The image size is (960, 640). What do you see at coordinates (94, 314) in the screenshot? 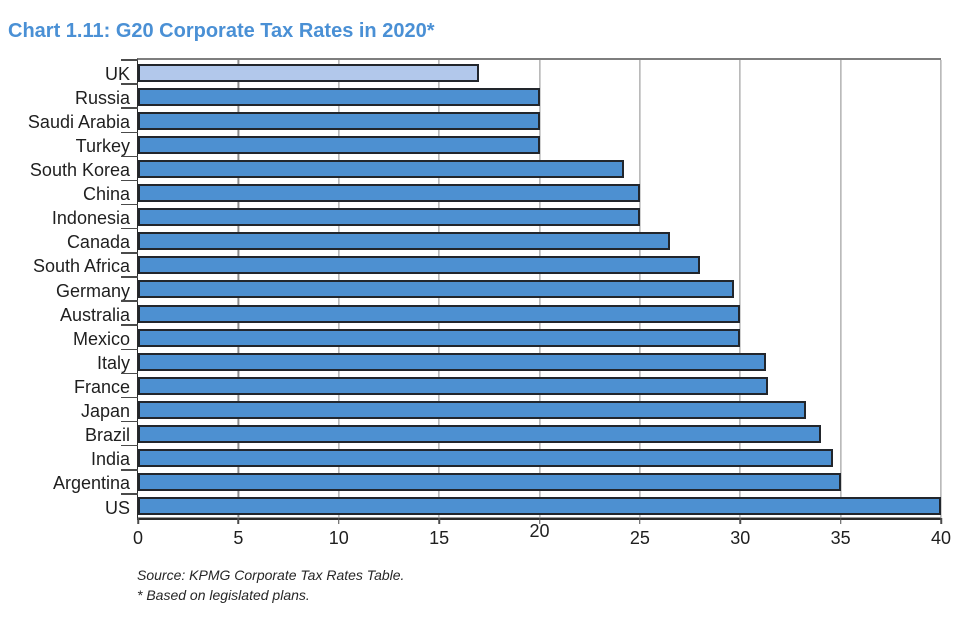
I see `y-label-australia: Australia` at bounding box center [94, 314].